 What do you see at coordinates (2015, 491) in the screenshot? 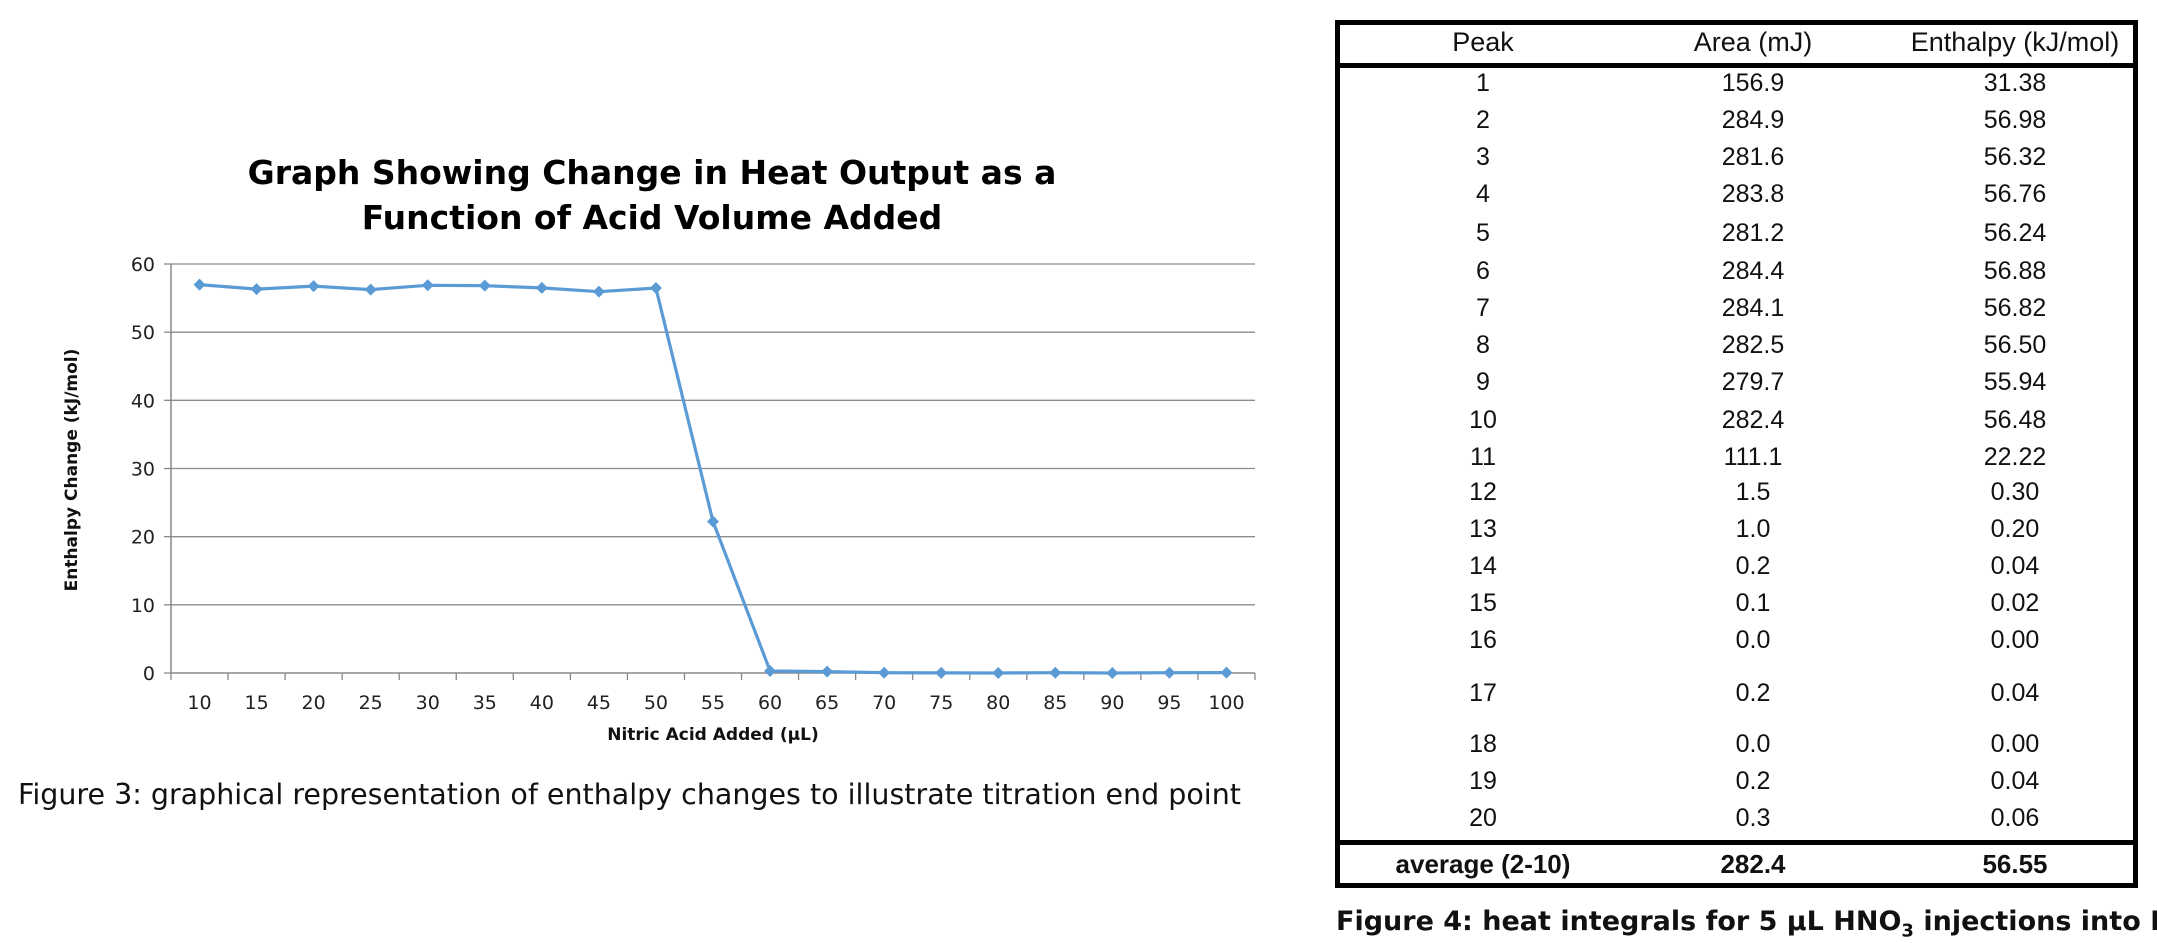
I see `table-cell: 0.30` at bounding box center [2015, 491].